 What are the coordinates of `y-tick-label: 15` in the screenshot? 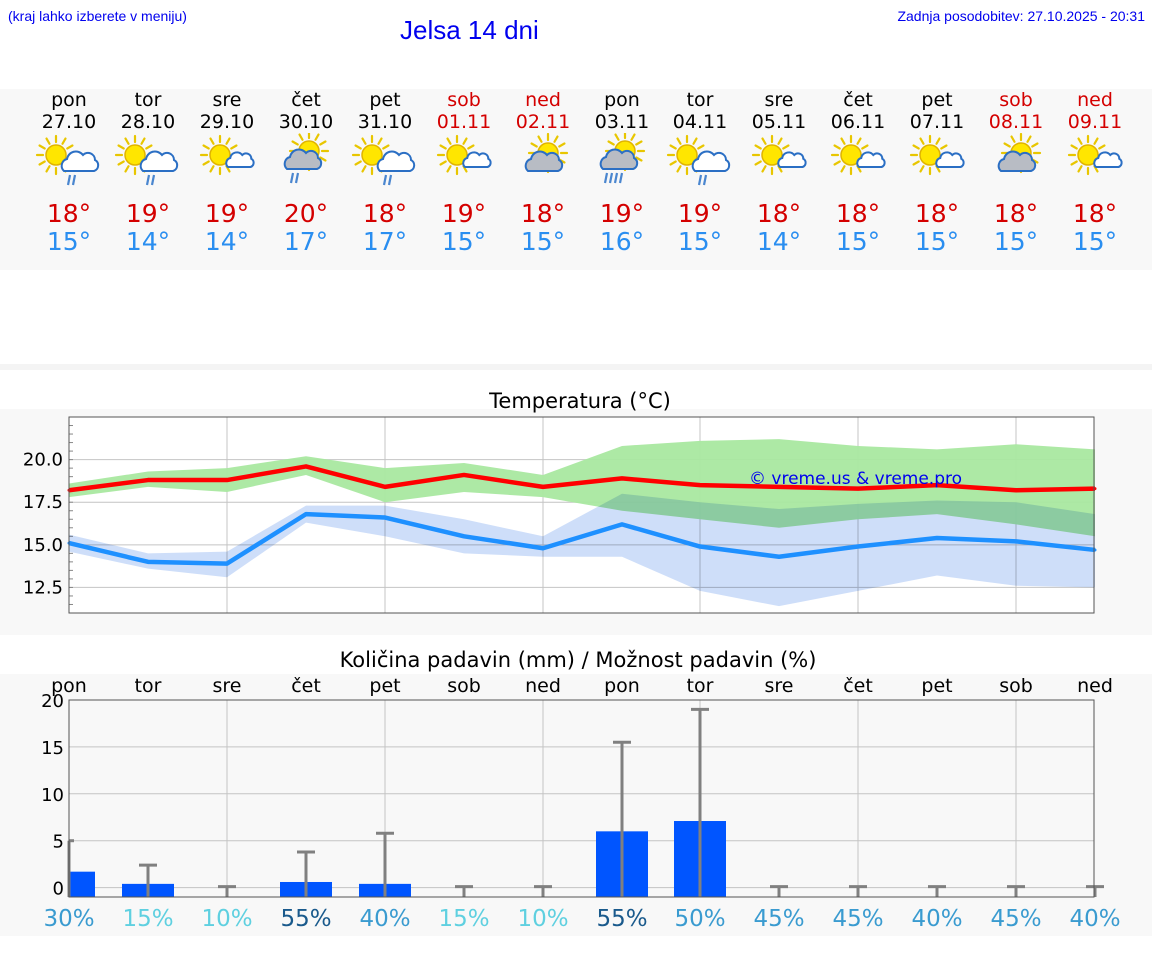 It's located at (52, 748).